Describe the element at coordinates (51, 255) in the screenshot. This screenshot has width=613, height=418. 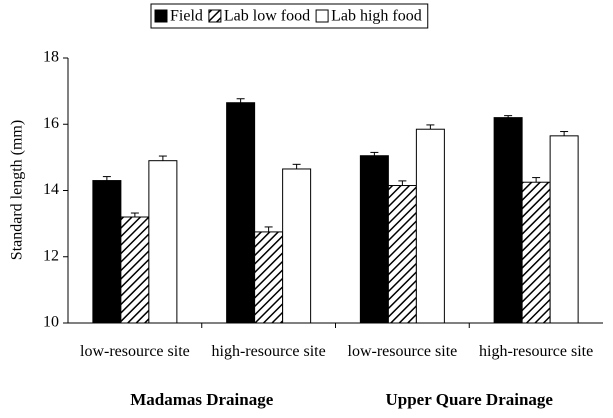
I see `y-tick-label: 12` at that location.